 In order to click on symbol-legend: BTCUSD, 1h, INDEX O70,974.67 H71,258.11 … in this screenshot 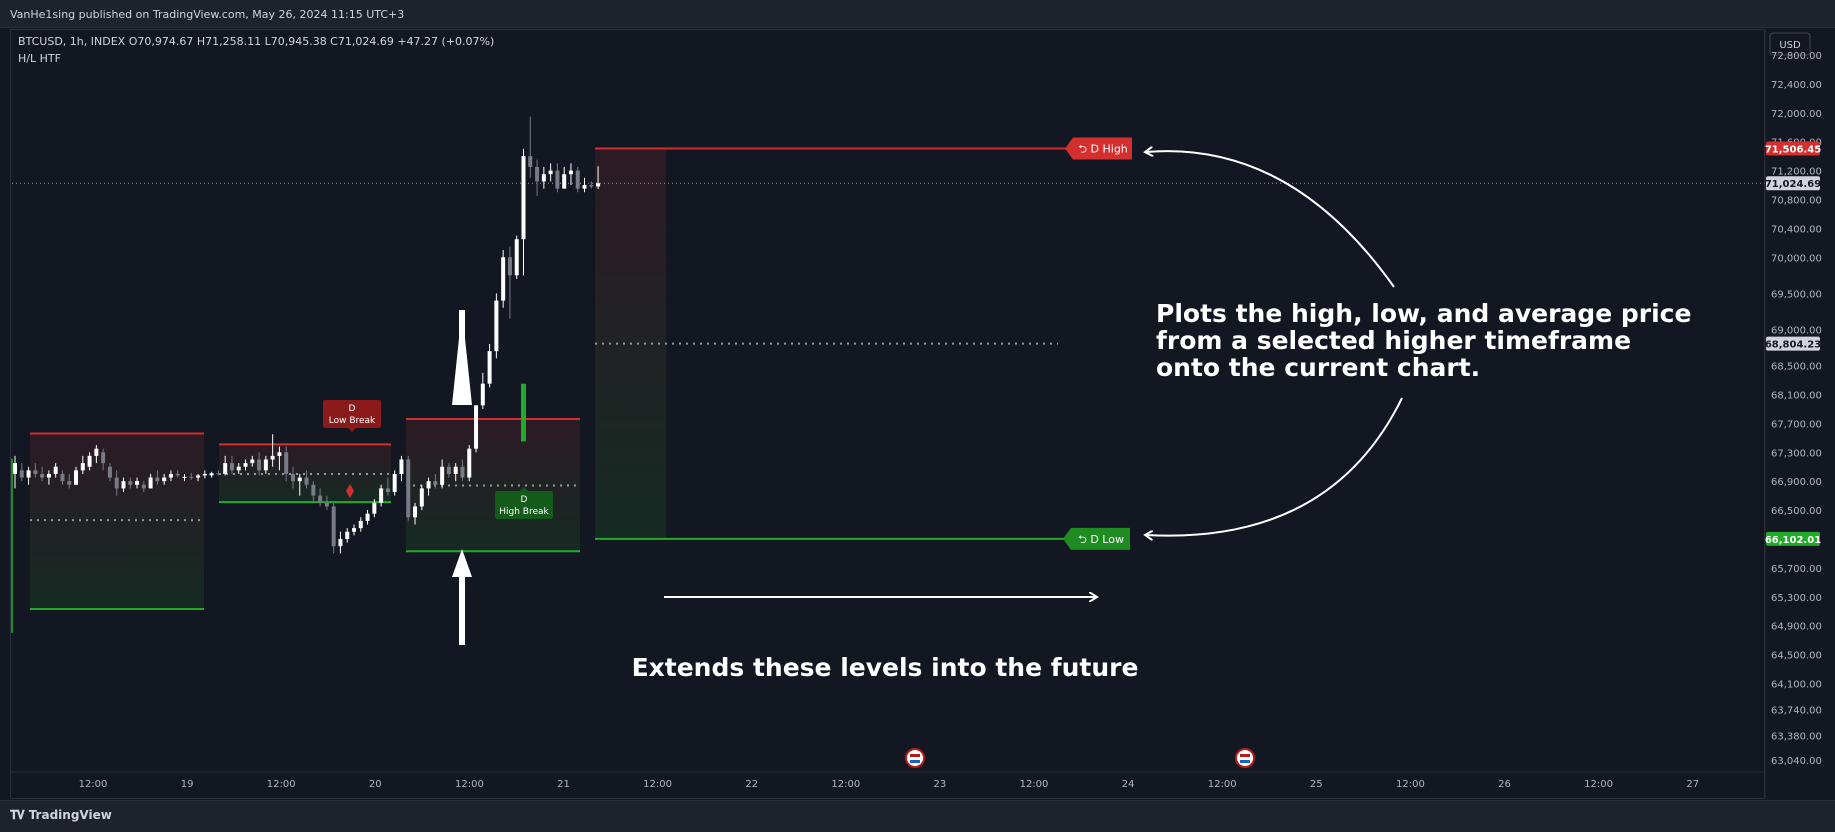, I will do `click(256, 41)`.